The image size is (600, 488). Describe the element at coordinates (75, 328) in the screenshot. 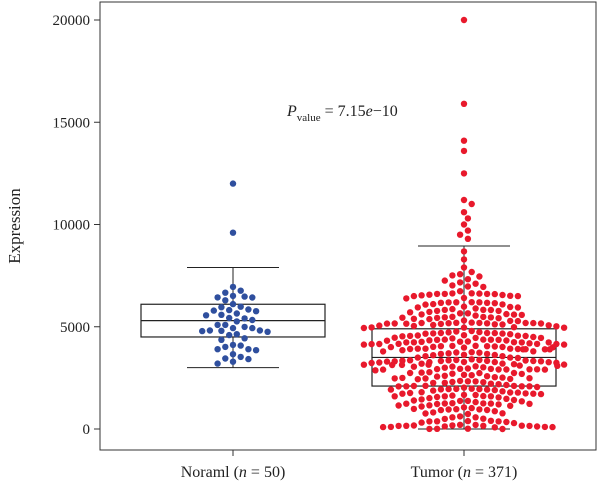

I see `y-tick-label: 5000` at that location.